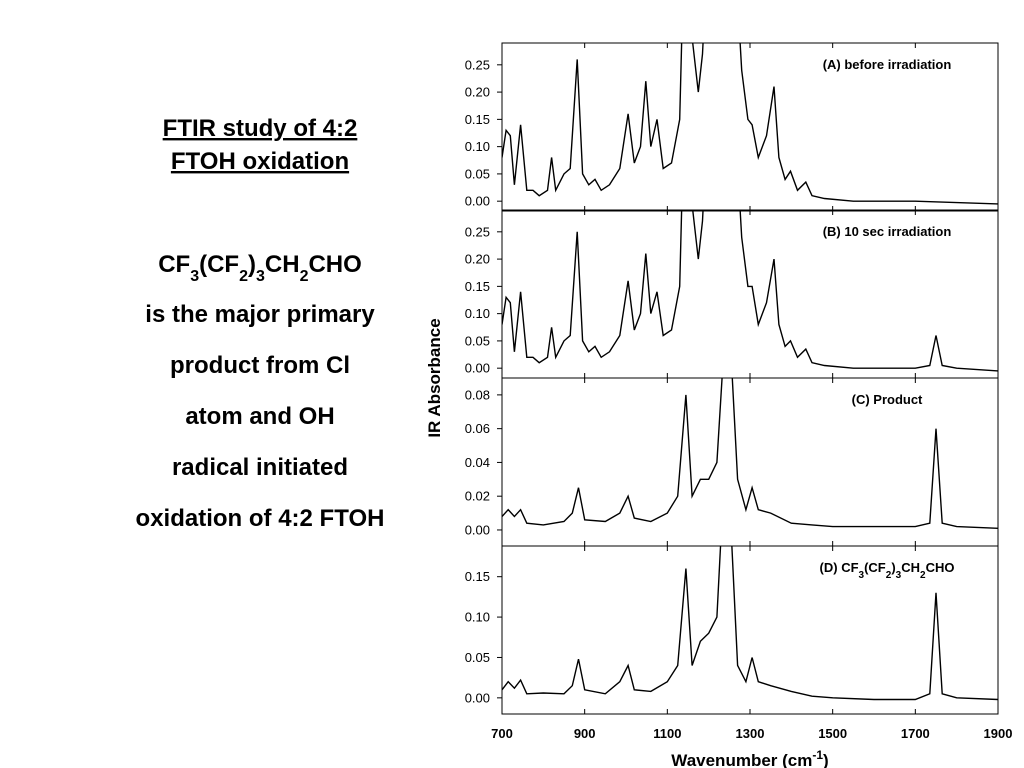 This screenshot has width=1024, height=768. Describe the element at coordinates (260, 161) in the screenshot. I see `slide-title: FTOH oxidation` at that location.